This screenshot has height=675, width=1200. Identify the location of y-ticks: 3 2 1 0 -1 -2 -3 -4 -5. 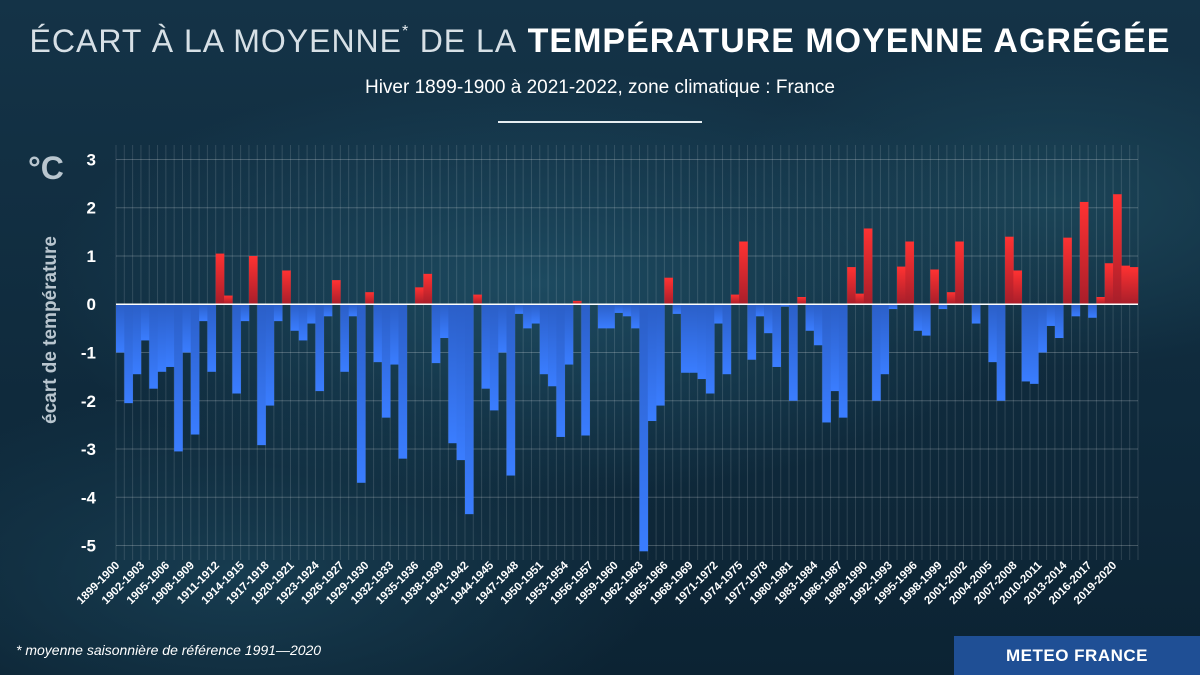
(89, 353).